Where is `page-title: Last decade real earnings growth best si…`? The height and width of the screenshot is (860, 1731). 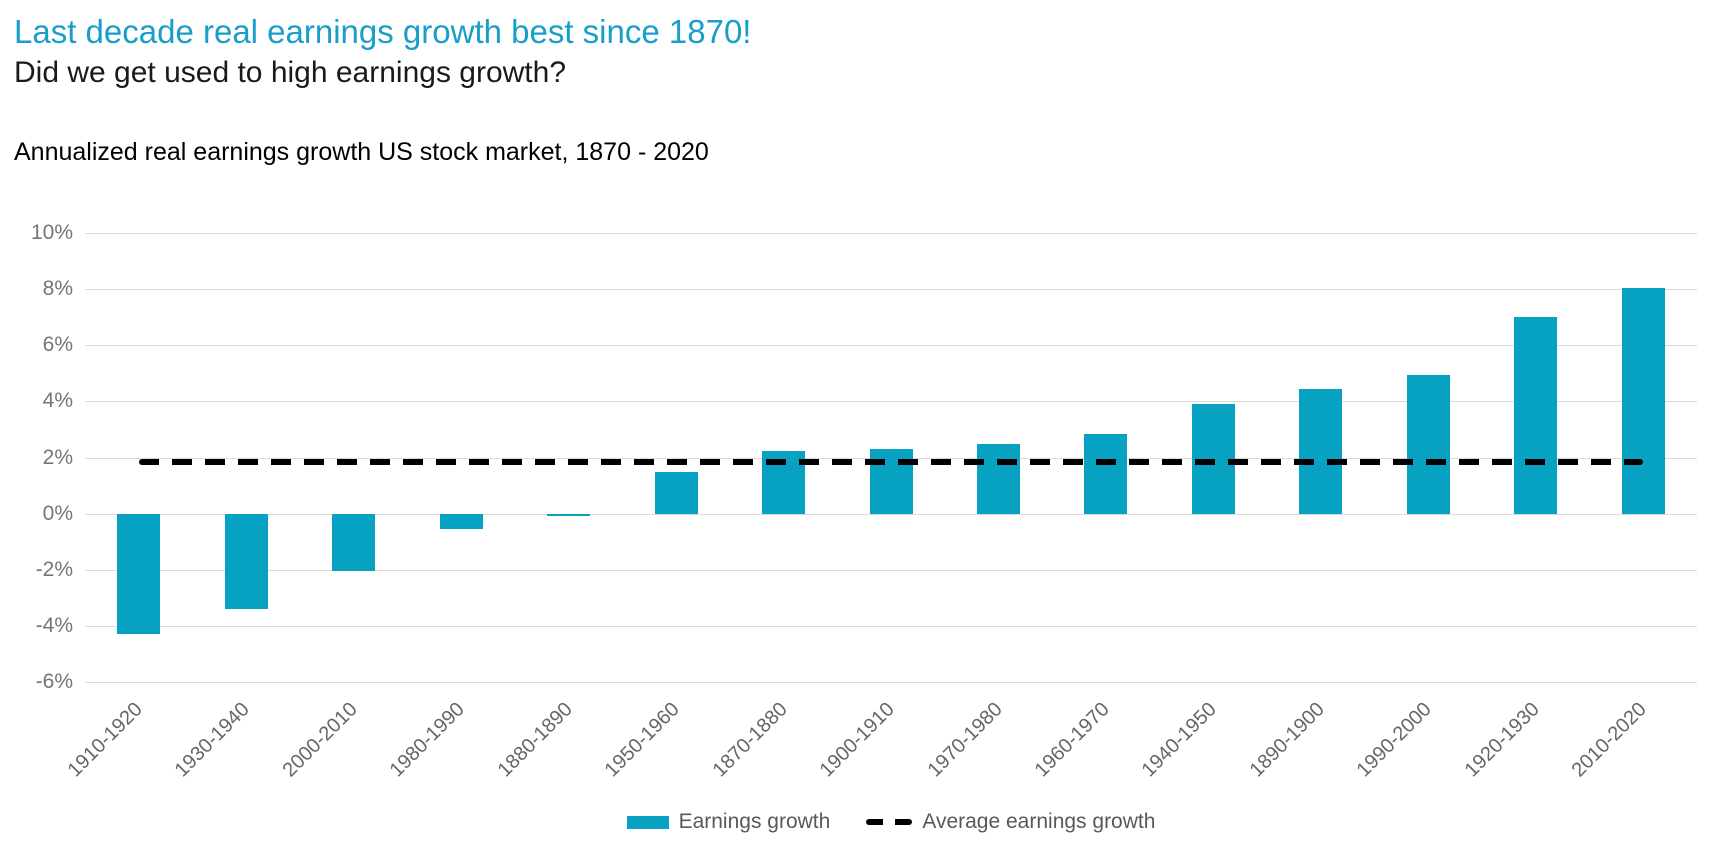
page-title: Last decade real earnings growth best si… is located at coordinates (383, 31).